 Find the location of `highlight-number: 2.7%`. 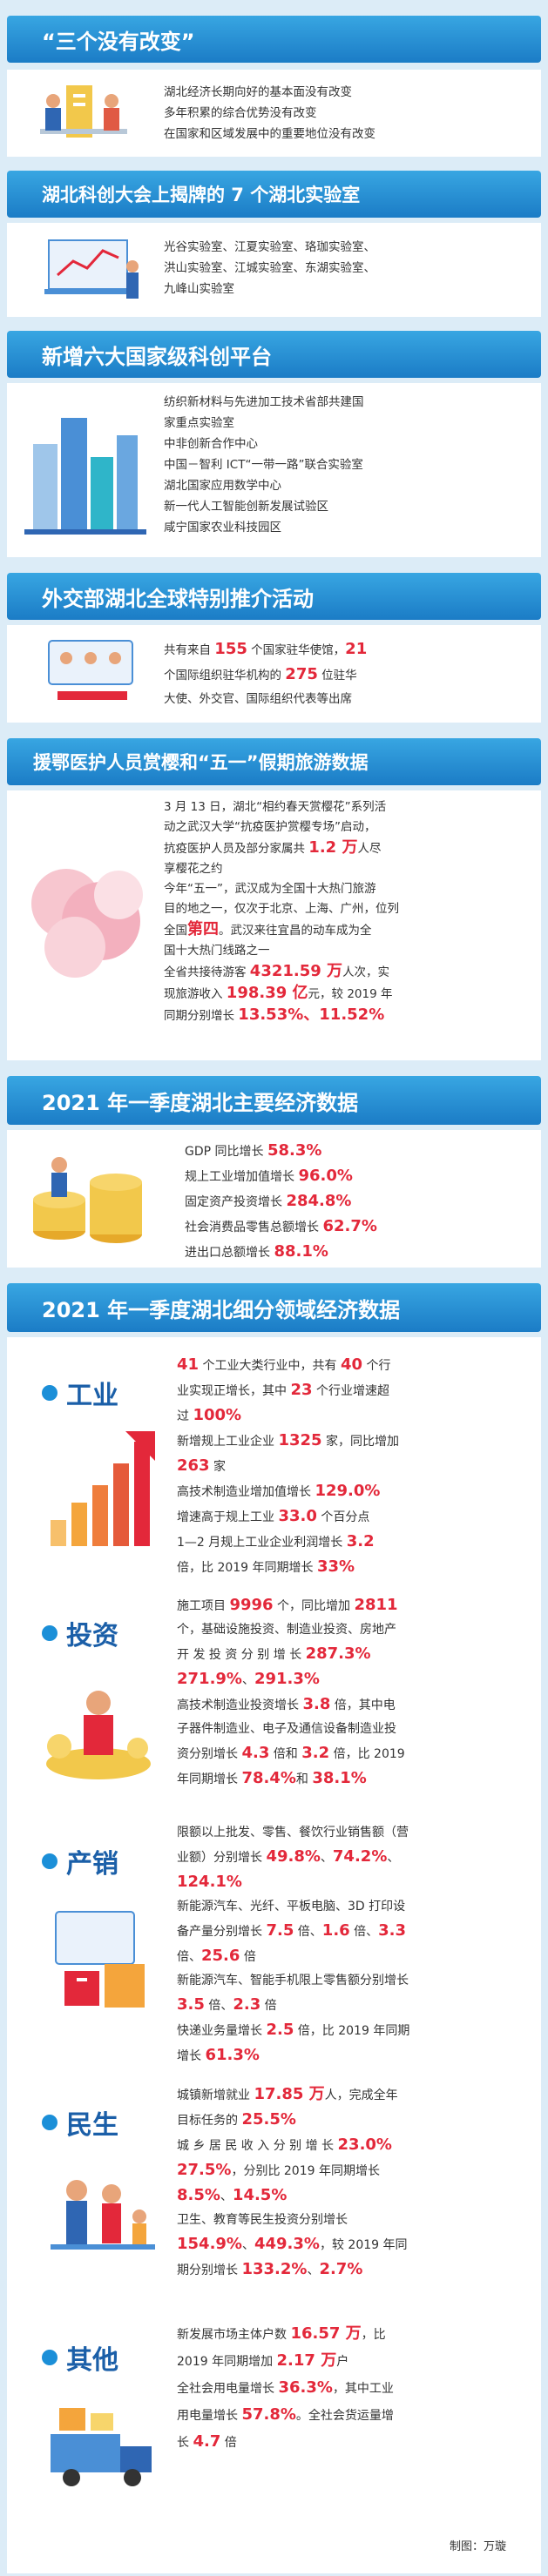

highlight-number: 2.7% is located at coordinates (341, 2269).